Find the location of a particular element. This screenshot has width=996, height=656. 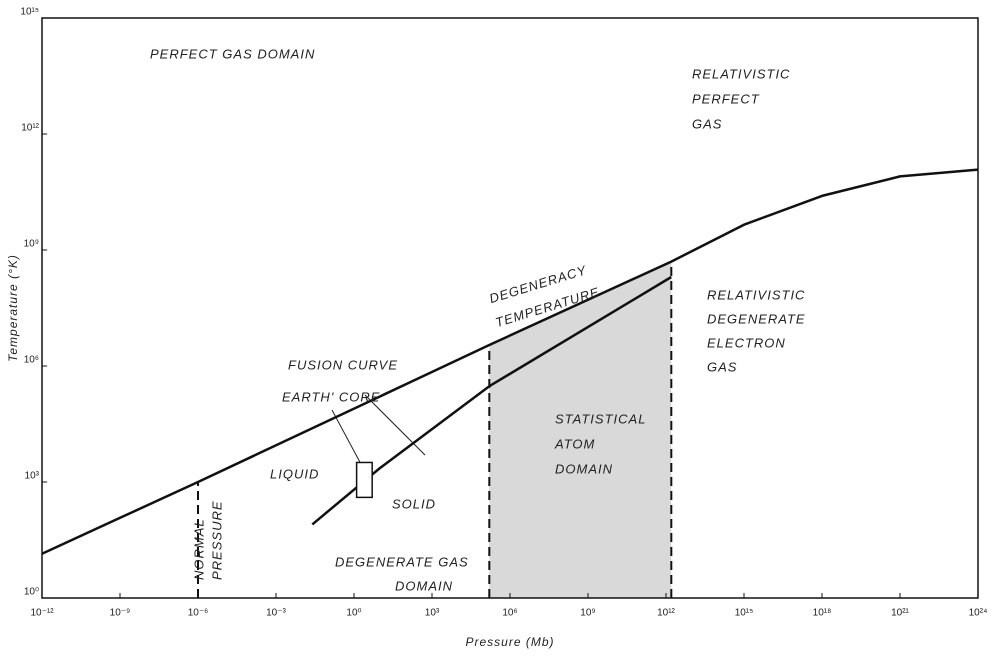

curve is located at coordinates (491, 400).